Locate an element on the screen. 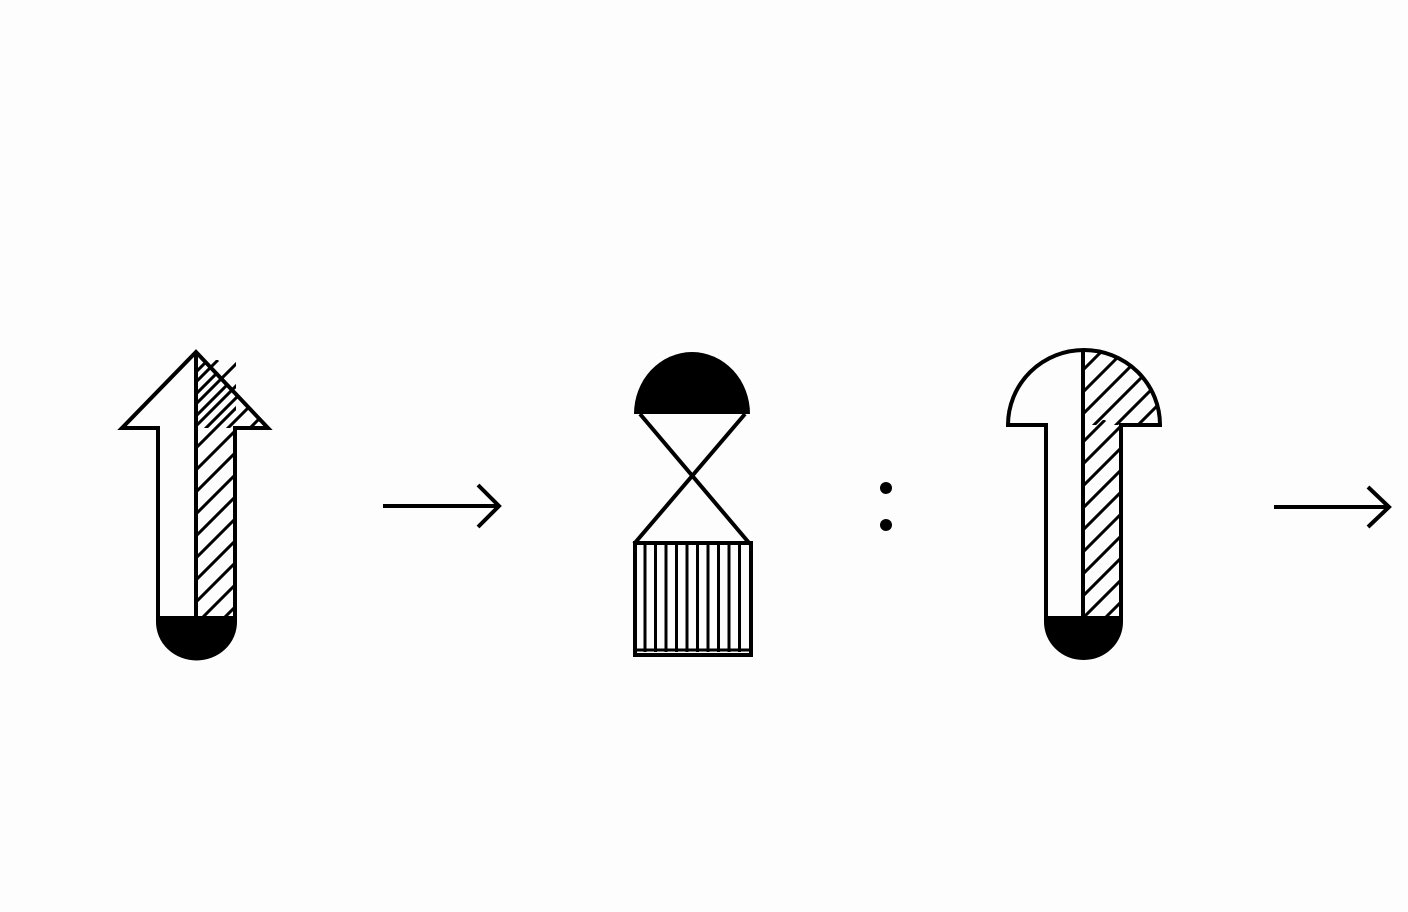 This screenshot has width=1408, height=912. colon-separator is located at coordinates (886, 506).